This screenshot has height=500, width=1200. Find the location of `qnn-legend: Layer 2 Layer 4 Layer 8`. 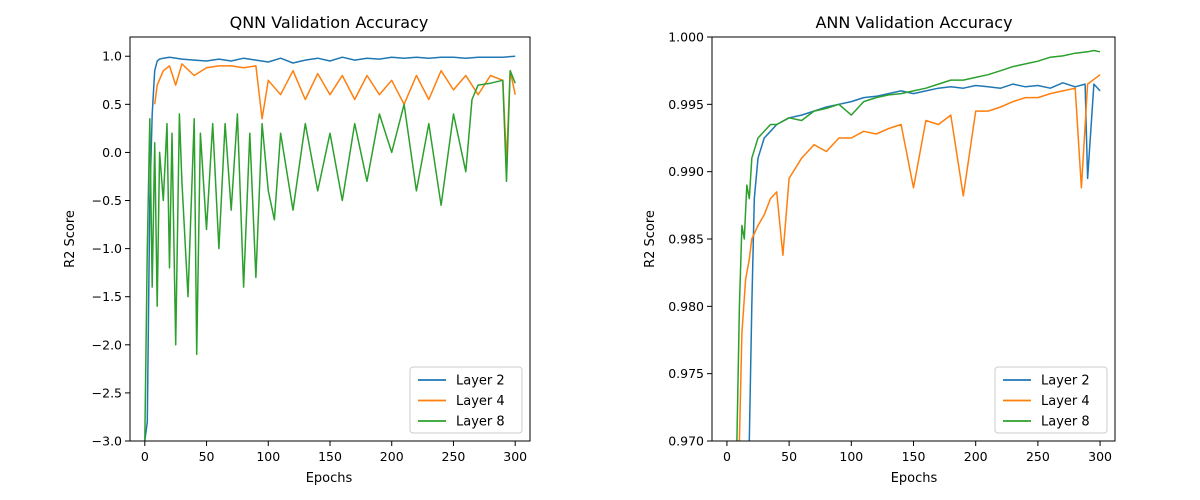

qnn-legend: Layer 2 Layer 4 Layer 8 is located at coordinates (466, 400).